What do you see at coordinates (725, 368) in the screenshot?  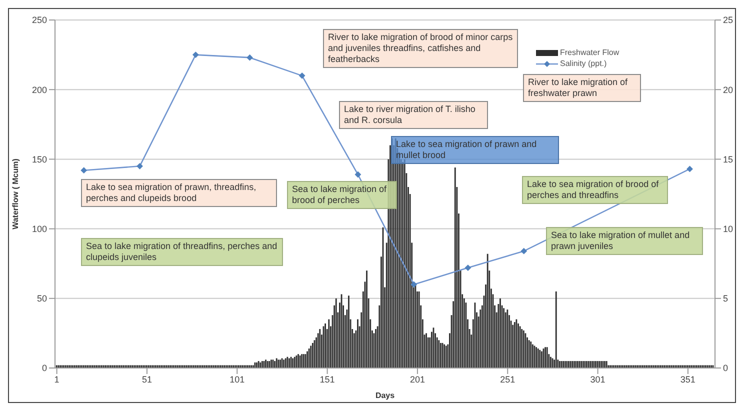 I see `y2-tick-label: 0` at bounding box center [725, 368].